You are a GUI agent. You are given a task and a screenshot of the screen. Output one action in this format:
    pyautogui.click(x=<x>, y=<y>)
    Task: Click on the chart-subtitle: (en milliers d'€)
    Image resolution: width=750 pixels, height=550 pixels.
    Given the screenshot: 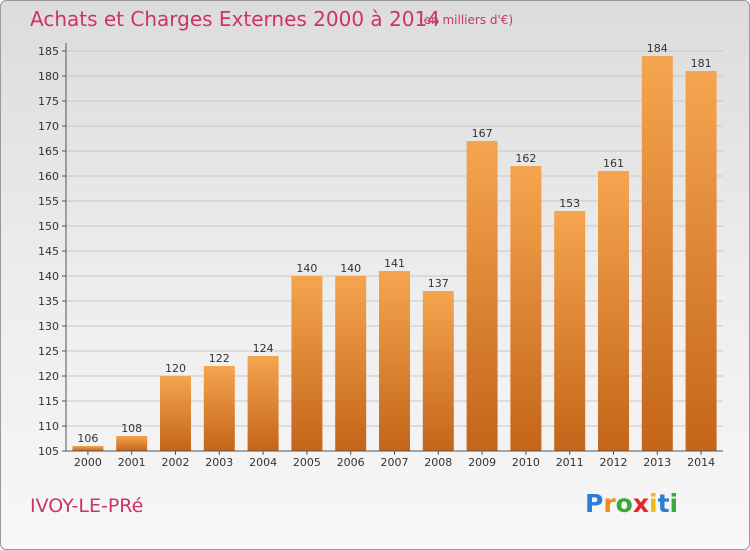 What is the action you would take?
    pyautogui.click(x=466, y=20)
    